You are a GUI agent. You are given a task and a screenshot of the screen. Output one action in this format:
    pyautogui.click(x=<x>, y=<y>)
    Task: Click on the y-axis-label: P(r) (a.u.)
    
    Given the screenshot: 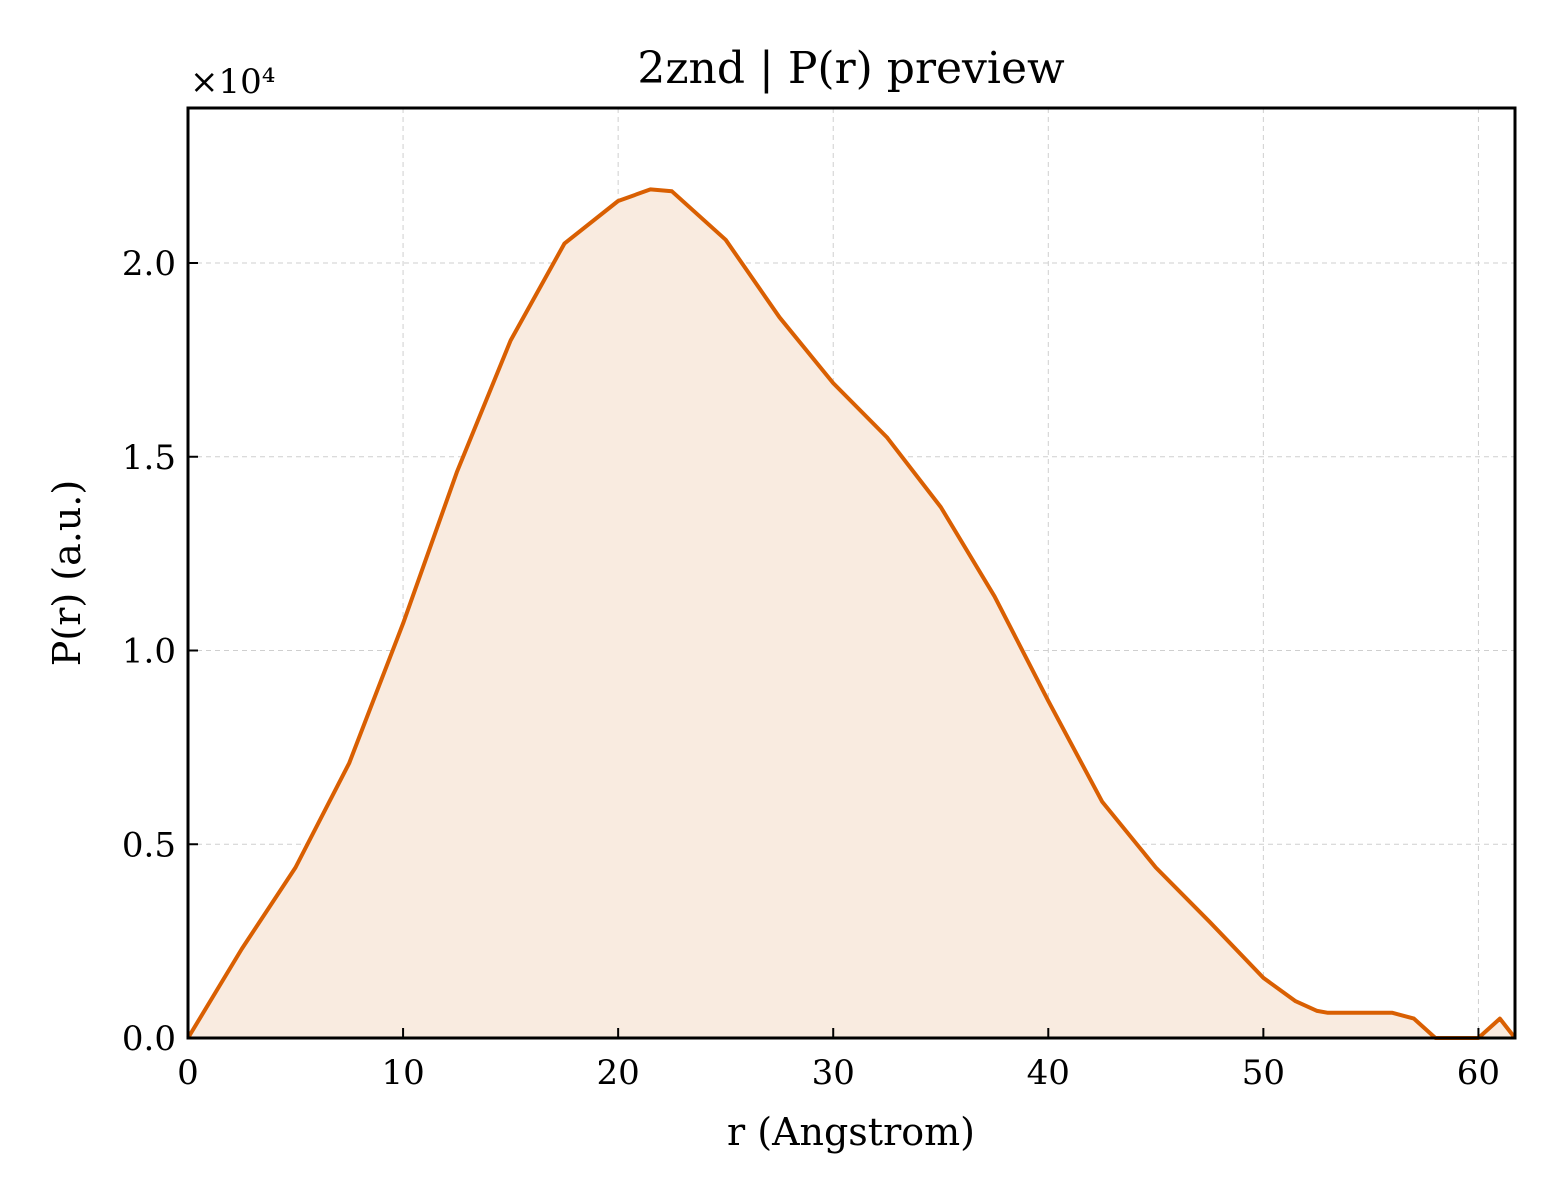 What is the action you would take?
    pyautogui.click(x=67, y=573)
    